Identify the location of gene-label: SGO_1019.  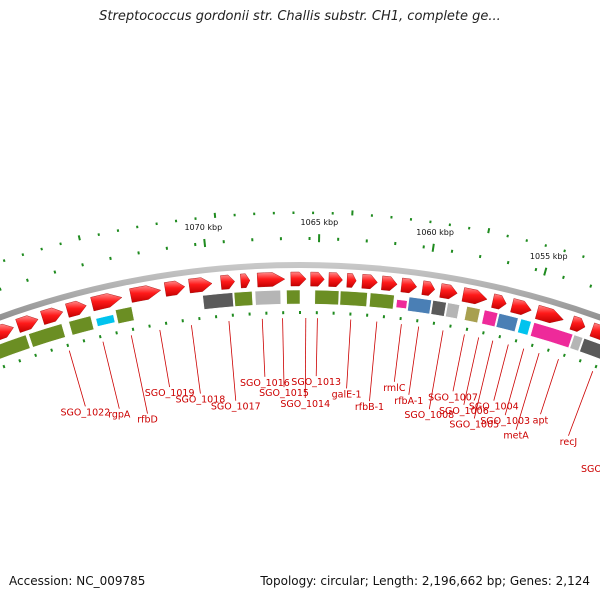
(170, 393).